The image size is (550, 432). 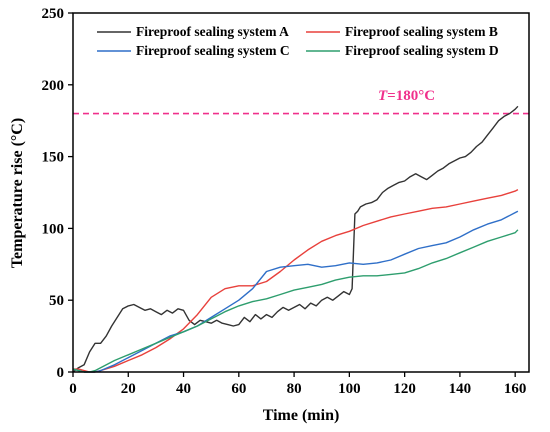 I want to click on threshold-label: T=180°C, so click(x=406, y=96).